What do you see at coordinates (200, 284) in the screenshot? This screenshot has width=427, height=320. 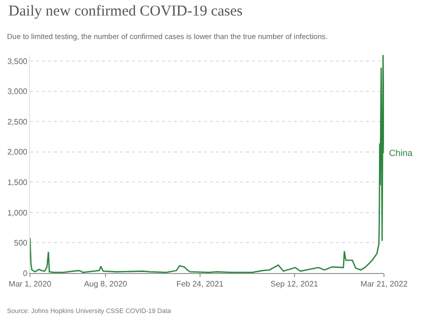 I see `x-tick-label: Feb 24, 2021` at bounding box center [200, 284].